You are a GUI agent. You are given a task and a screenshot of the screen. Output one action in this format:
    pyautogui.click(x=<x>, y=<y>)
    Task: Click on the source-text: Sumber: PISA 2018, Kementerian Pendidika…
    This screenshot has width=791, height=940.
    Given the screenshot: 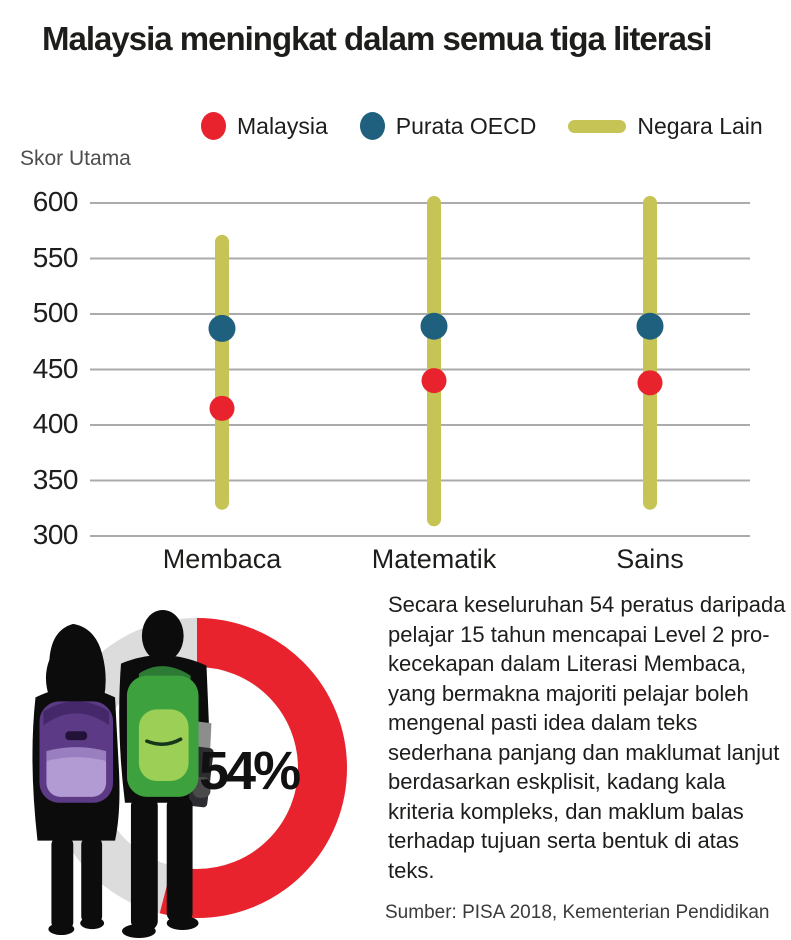 What is the action you would take?
    pyautogui.click(x=577, y=912)
    